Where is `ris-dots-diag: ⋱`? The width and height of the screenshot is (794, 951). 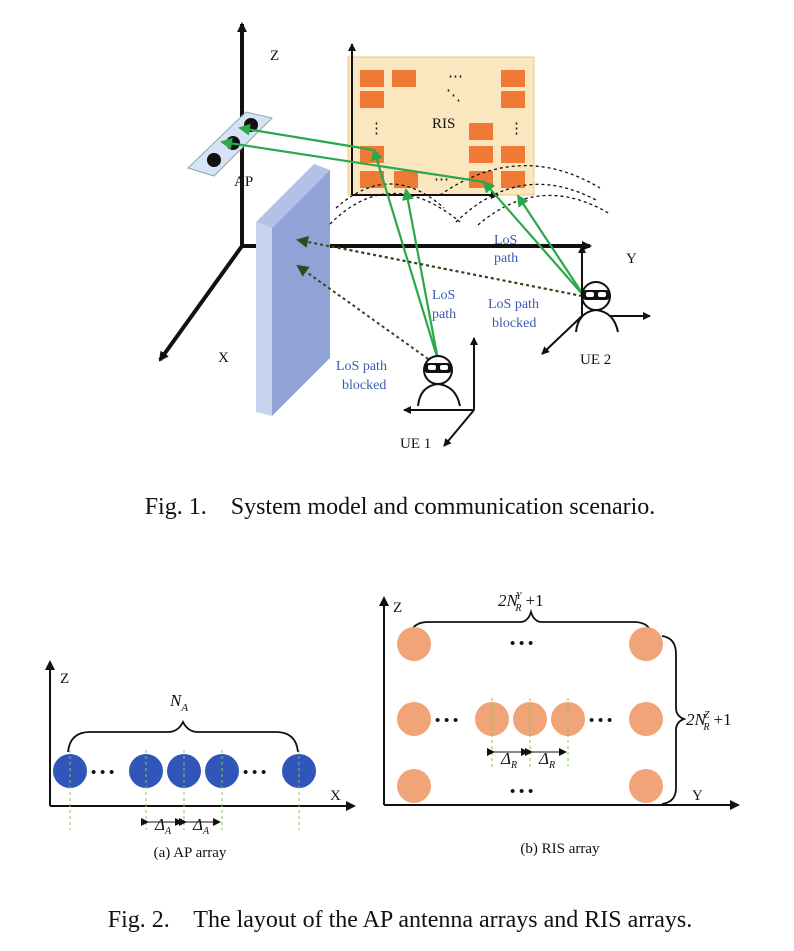 ris-dots-diag: ⋱ is located at coordinates (453, 96).